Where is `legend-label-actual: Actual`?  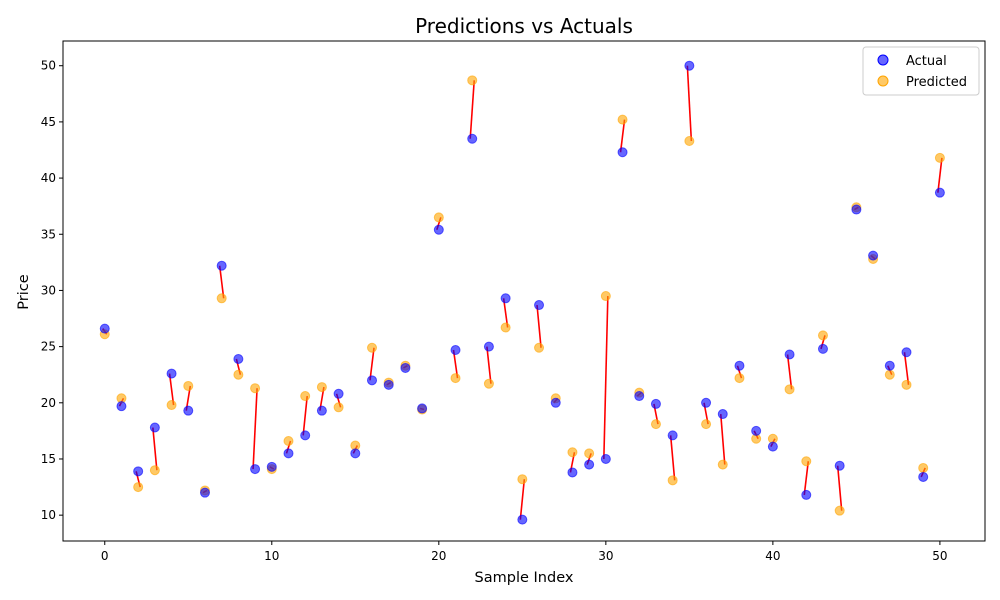 legend-label-actual: Actual is located at coordinates (926, 61).